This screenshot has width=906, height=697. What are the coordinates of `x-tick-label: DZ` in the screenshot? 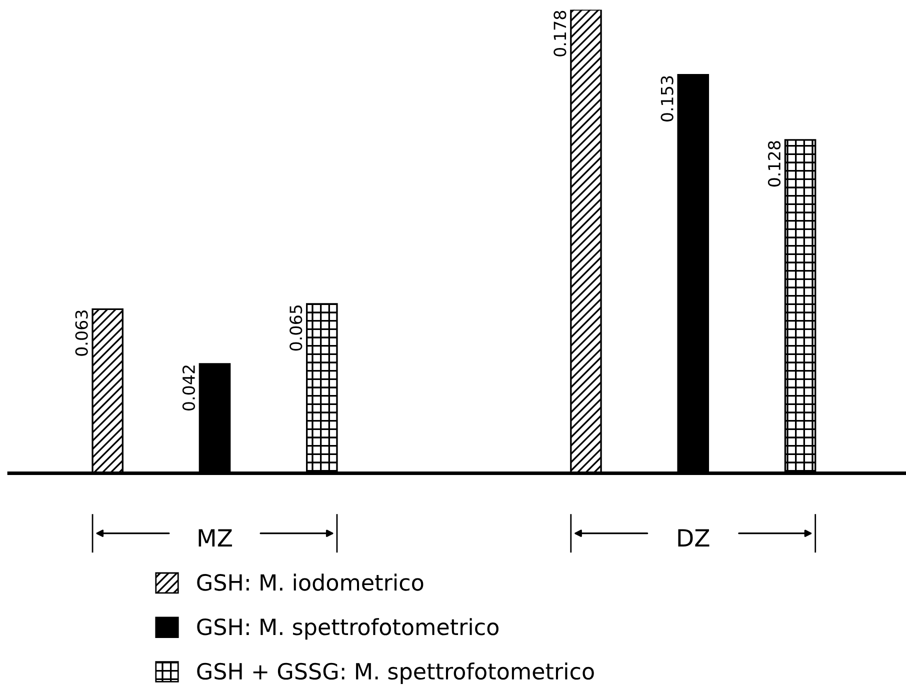 It's located at (694, 537).